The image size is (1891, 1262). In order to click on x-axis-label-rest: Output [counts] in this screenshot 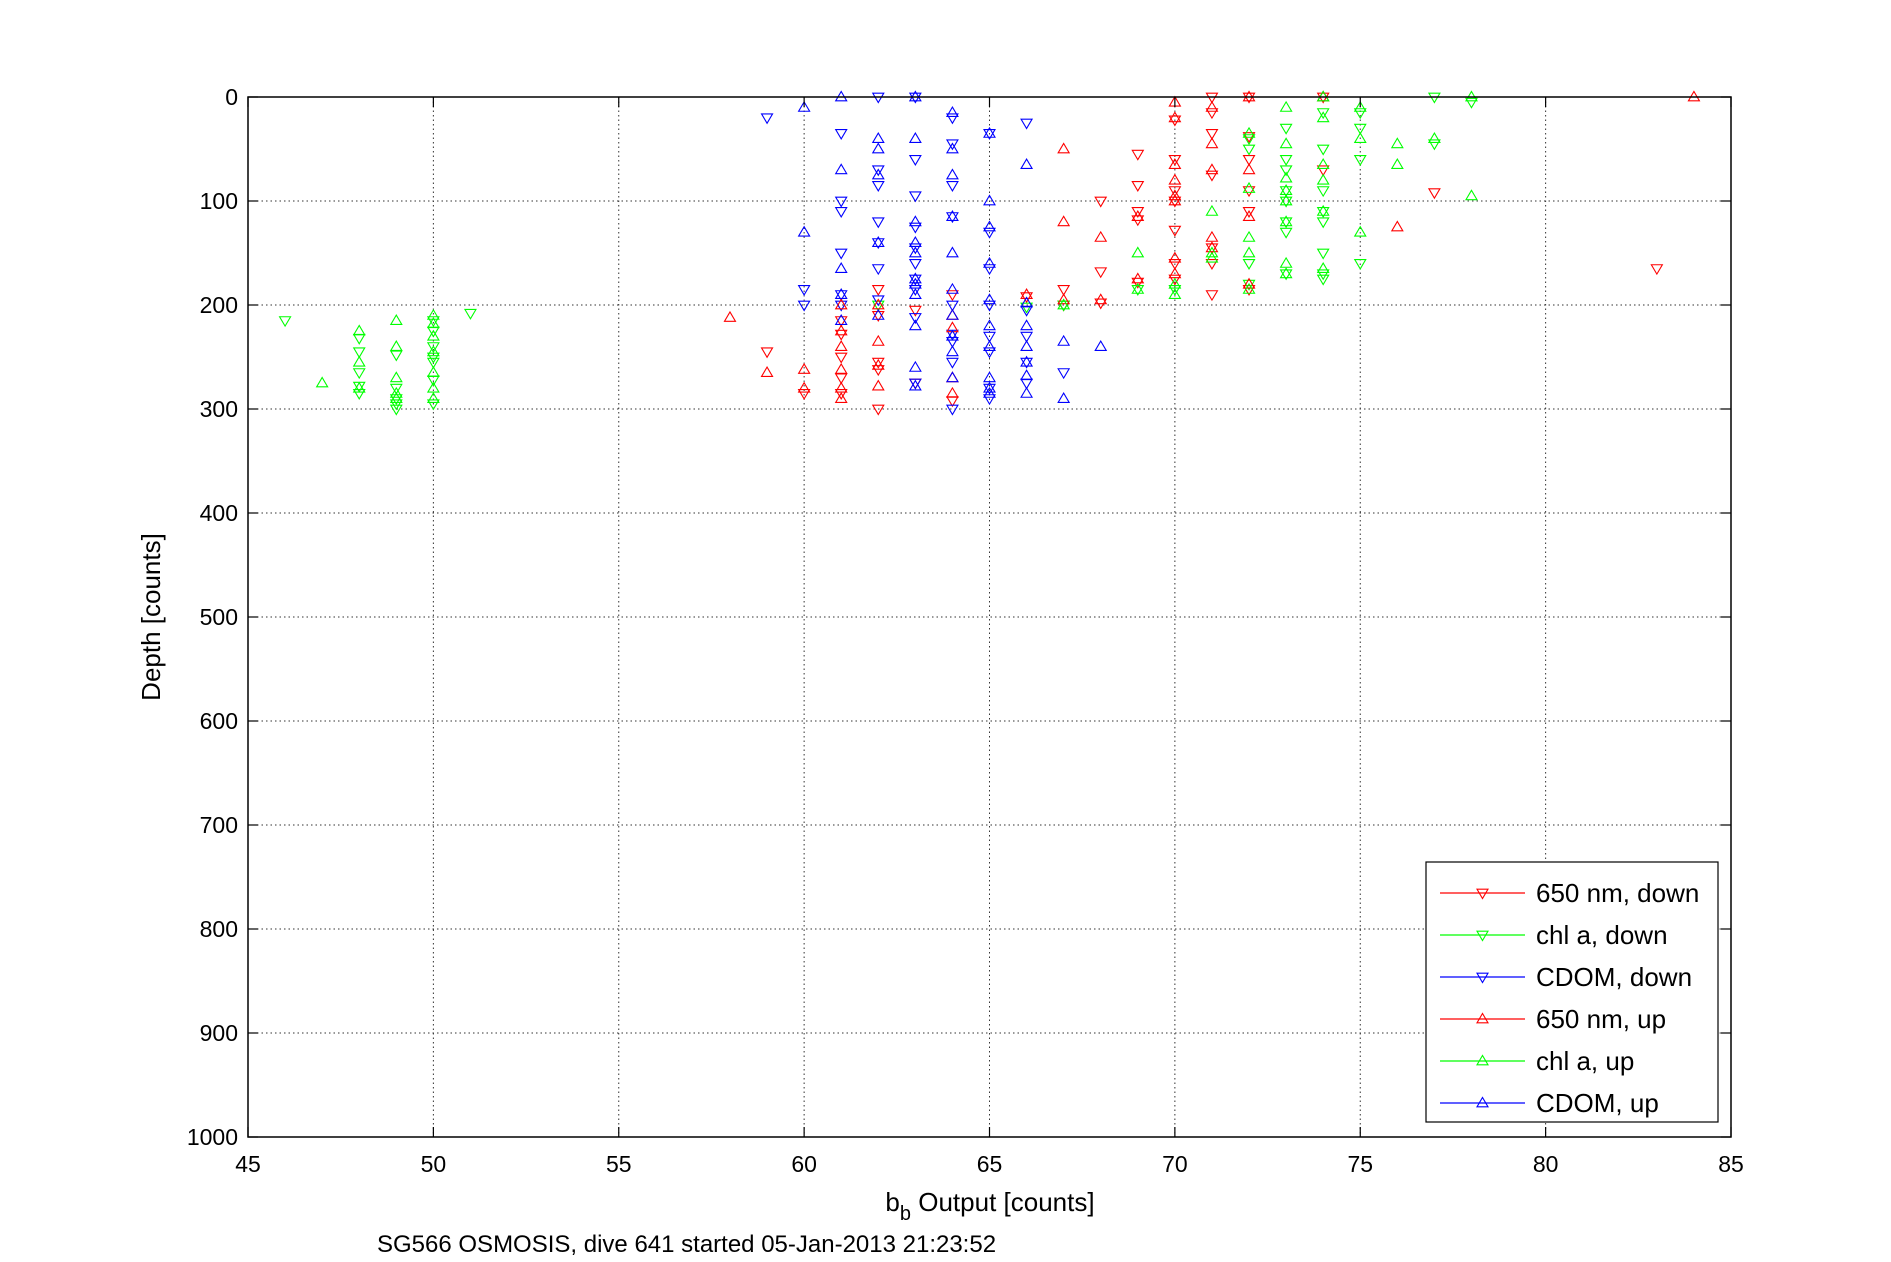, I will do `click(1003, 1202)`.